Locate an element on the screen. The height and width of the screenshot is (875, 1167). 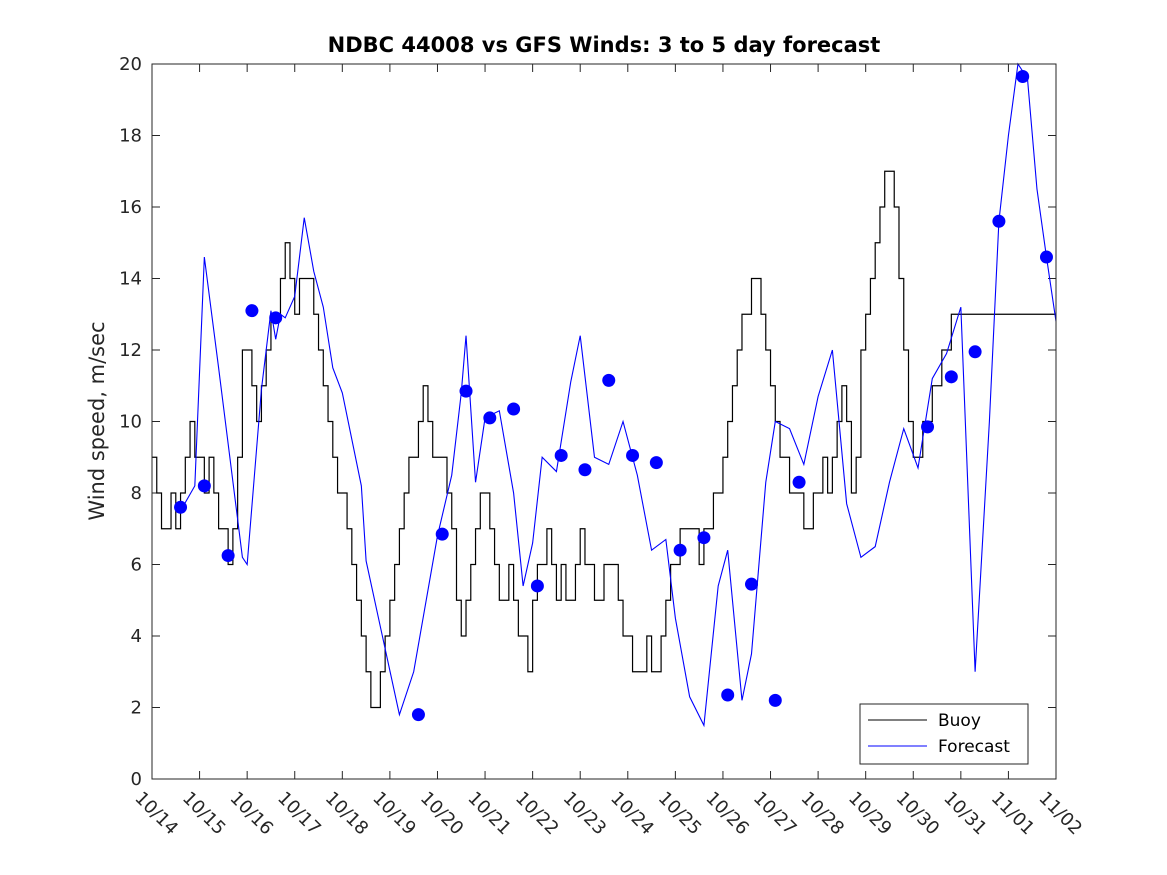
legend-forecast-label: Forecast is located at coordinates (974, 747).